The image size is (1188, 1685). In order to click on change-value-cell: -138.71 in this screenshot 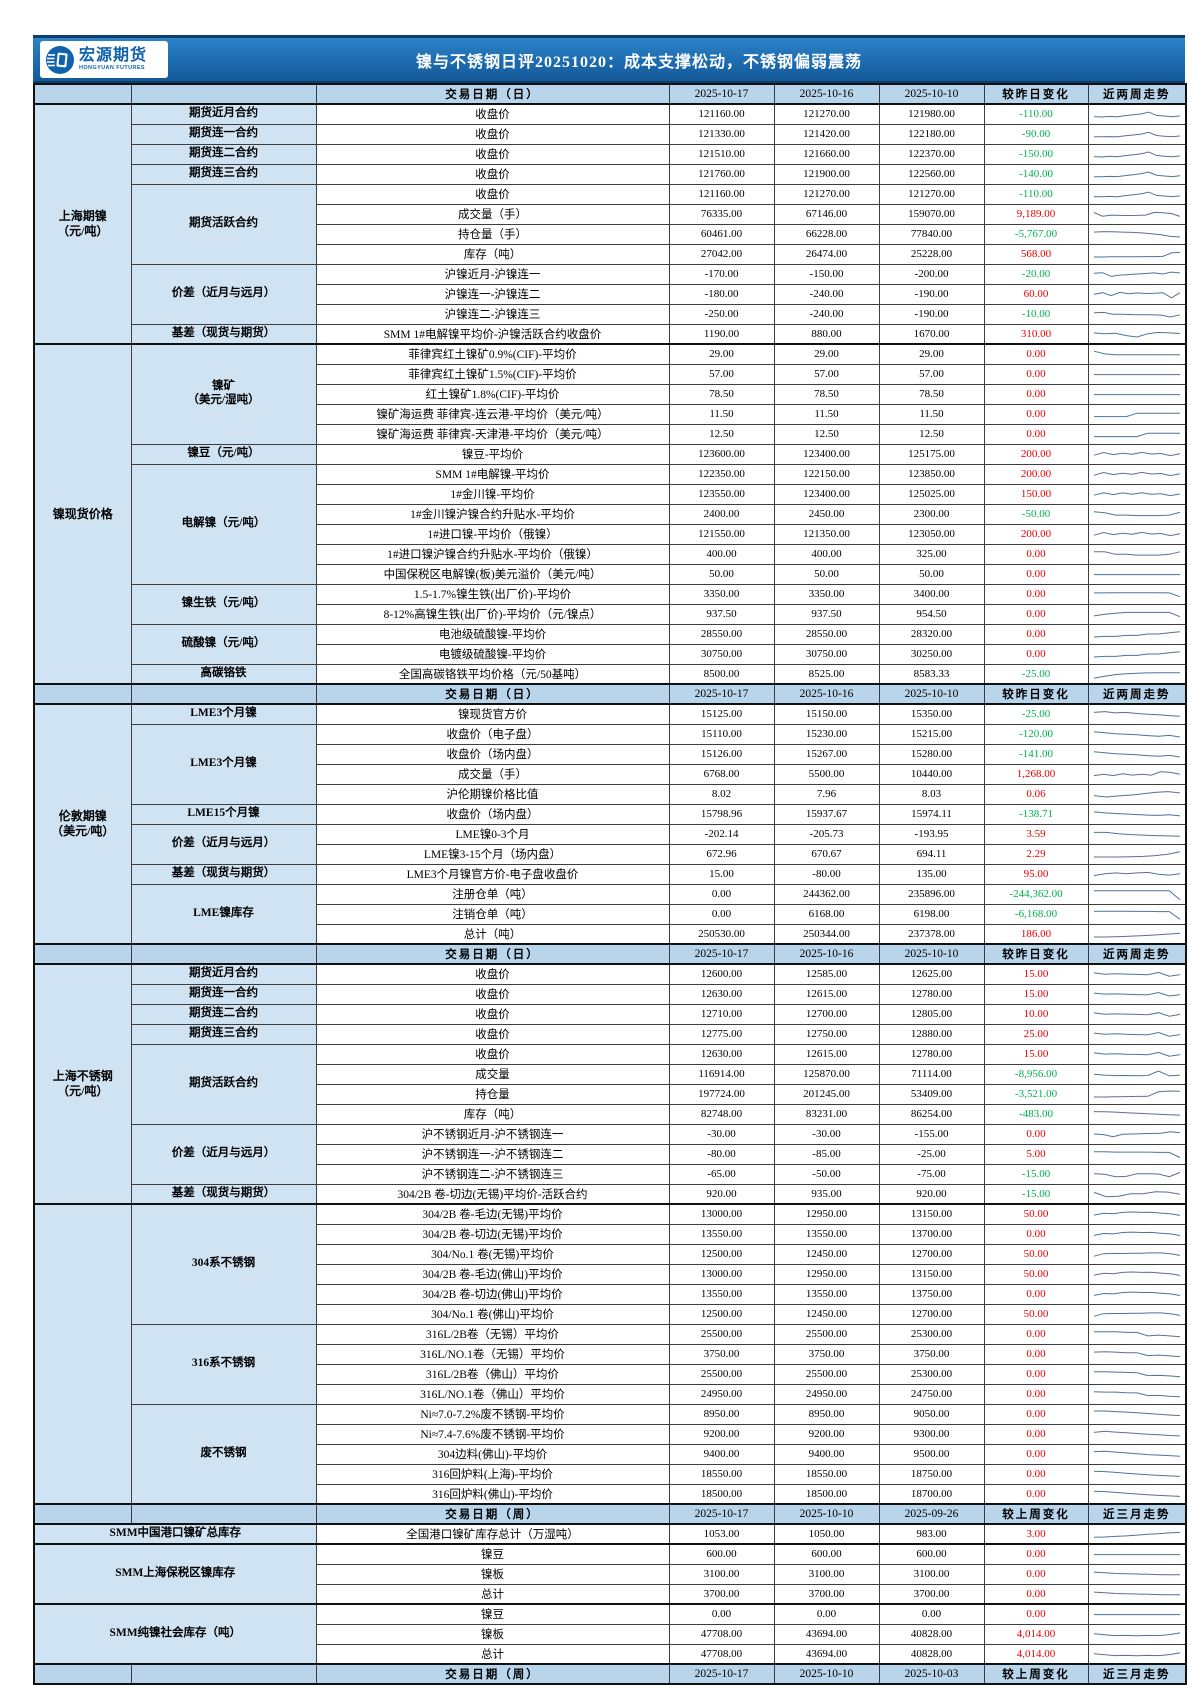, I will do `click(1036, 814)`.